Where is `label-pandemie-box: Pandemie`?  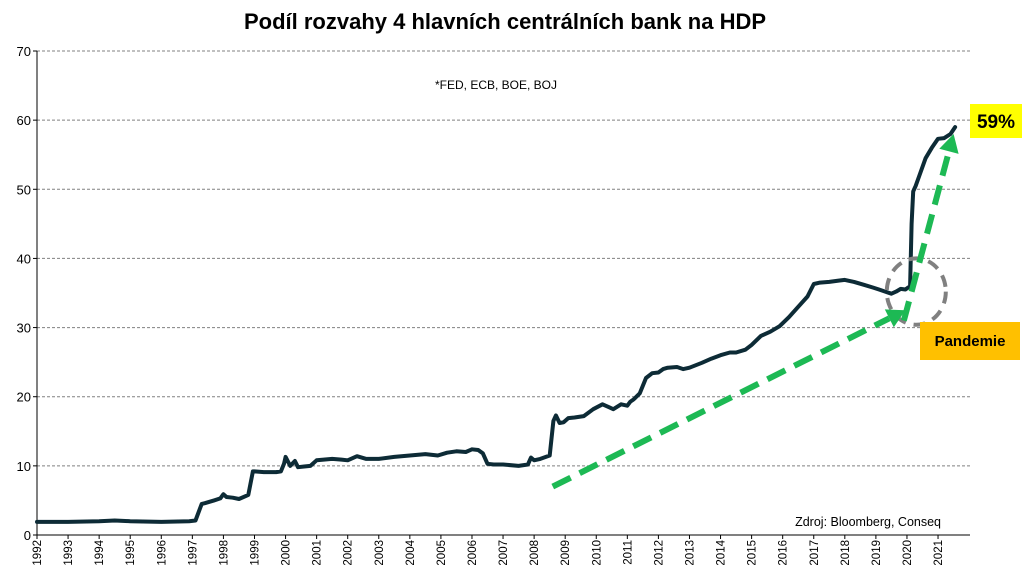 label-pandemie-box: Pandemie is located at coordinates (970, 341).